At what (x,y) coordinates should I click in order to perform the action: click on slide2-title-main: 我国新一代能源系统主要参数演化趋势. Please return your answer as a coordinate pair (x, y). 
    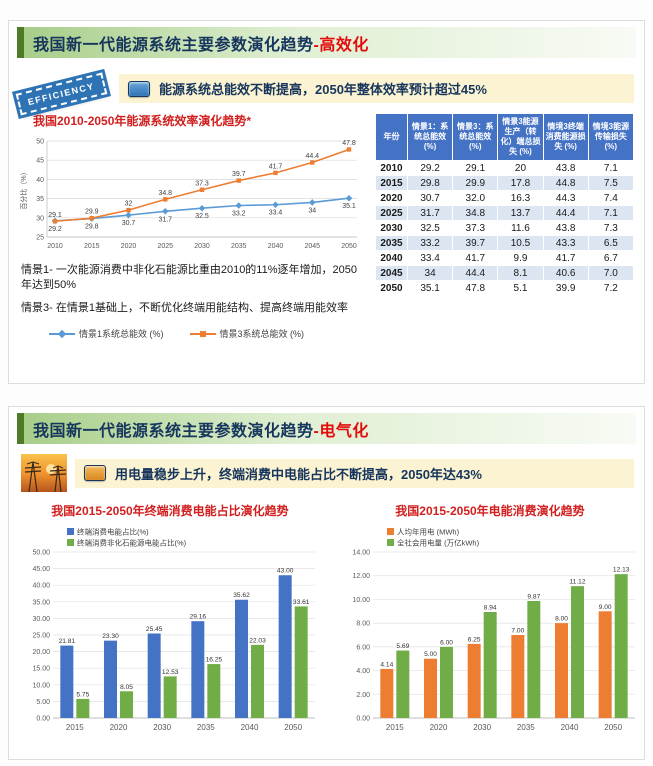
    Looking at the image, I should click on (173, 431).